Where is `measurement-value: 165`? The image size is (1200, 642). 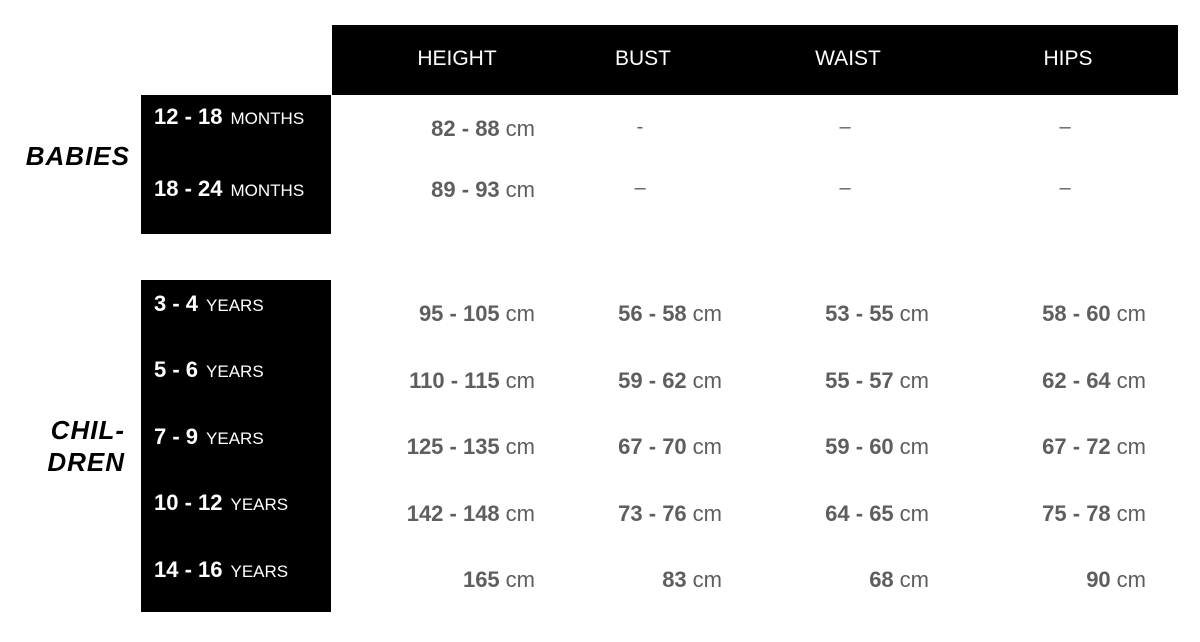
measurement-value: 165 is located at coordinates (481, 579).